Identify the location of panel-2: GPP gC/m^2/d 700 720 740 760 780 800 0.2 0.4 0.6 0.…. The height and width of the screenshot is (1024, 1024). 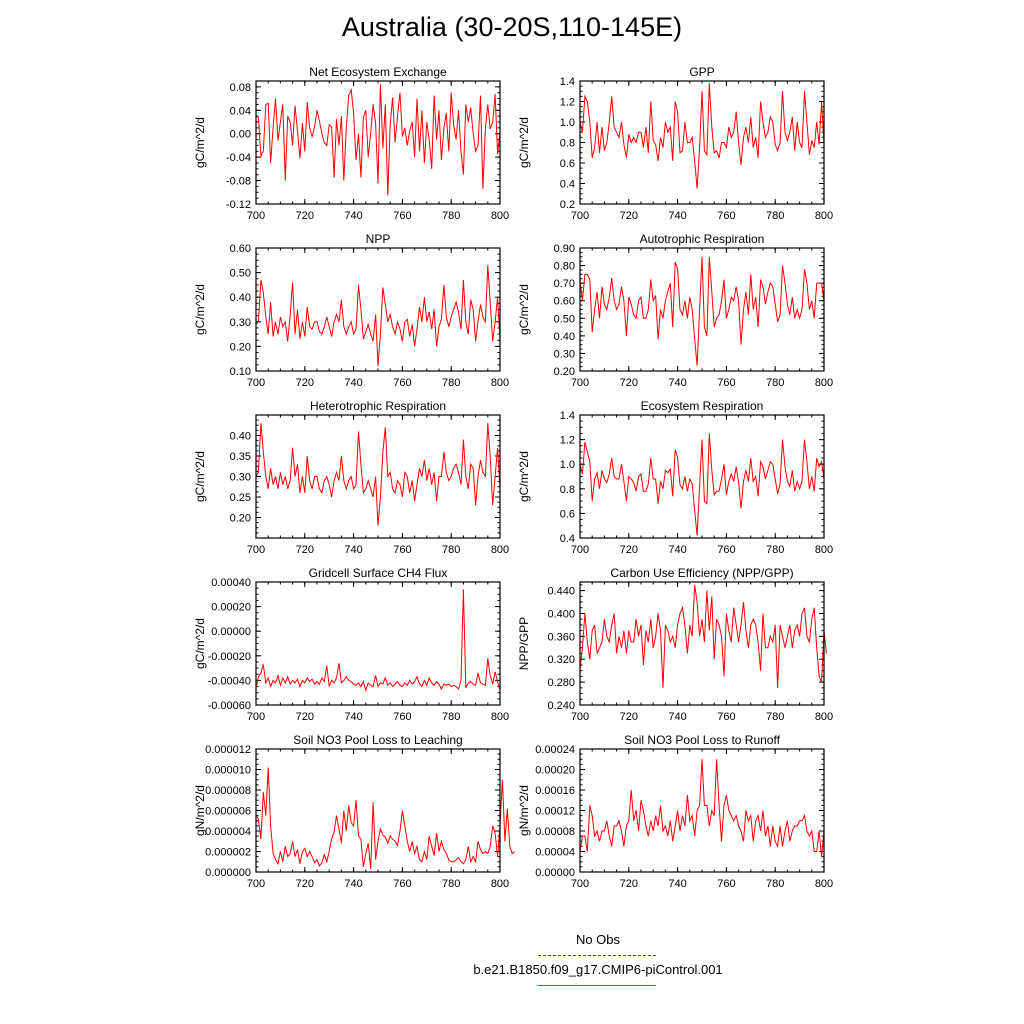
(675, 143).